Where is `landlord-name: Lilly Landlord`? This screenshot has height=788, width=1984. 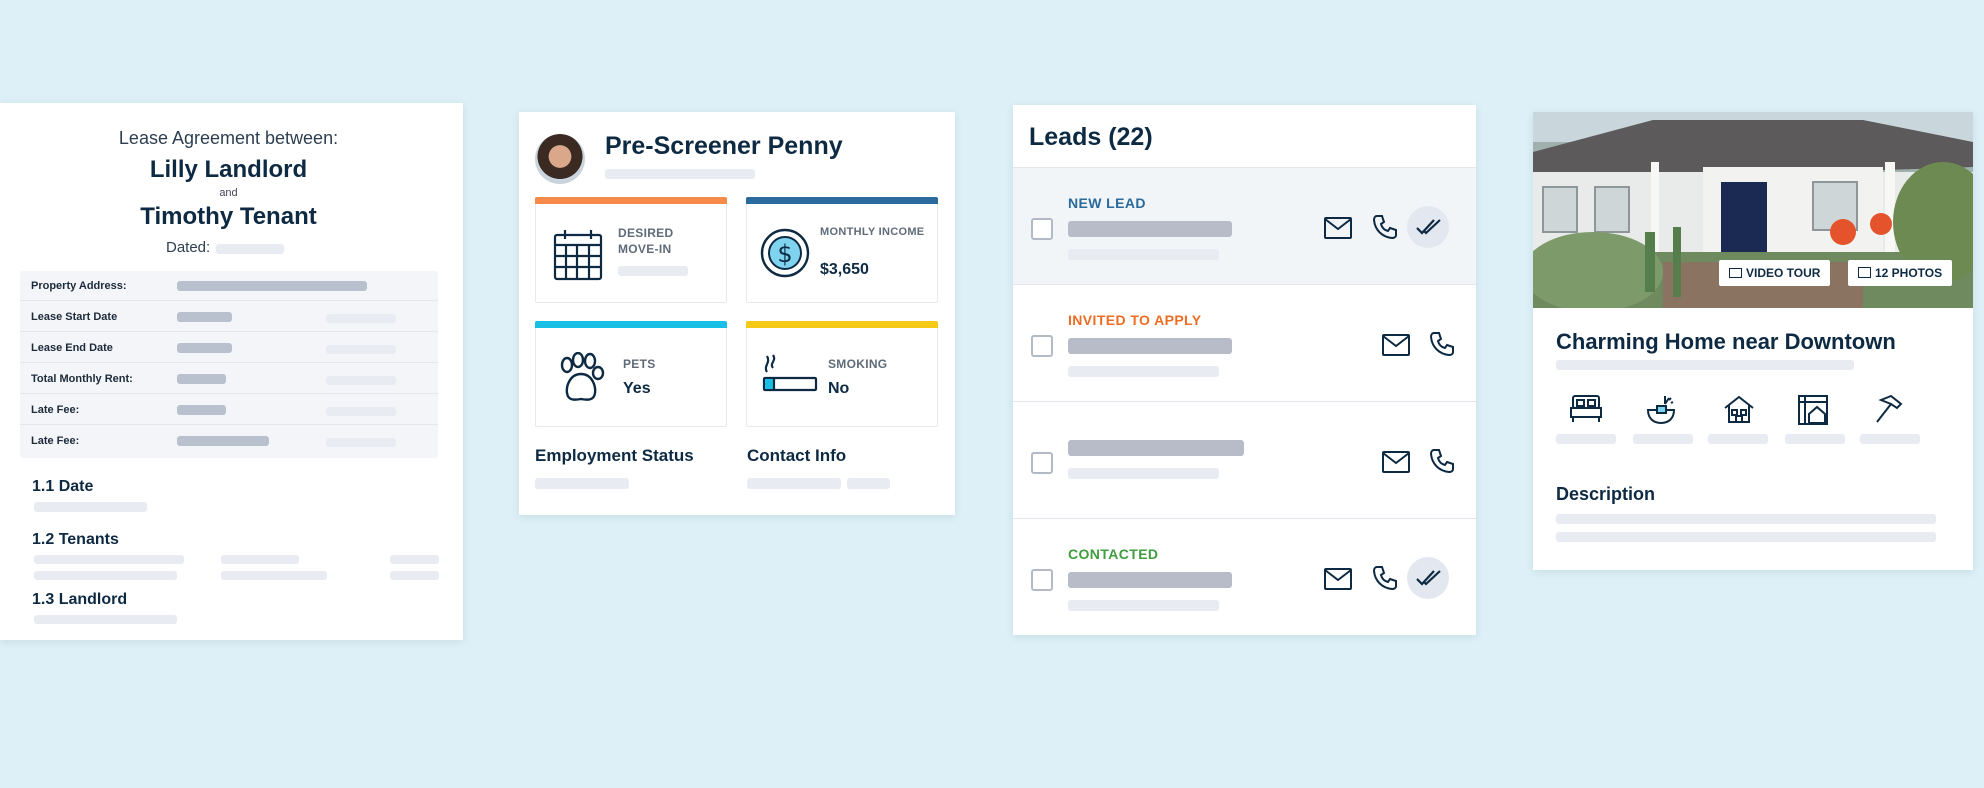 landlord-name: Lilly Landlord is located at coordinates (228, 169).